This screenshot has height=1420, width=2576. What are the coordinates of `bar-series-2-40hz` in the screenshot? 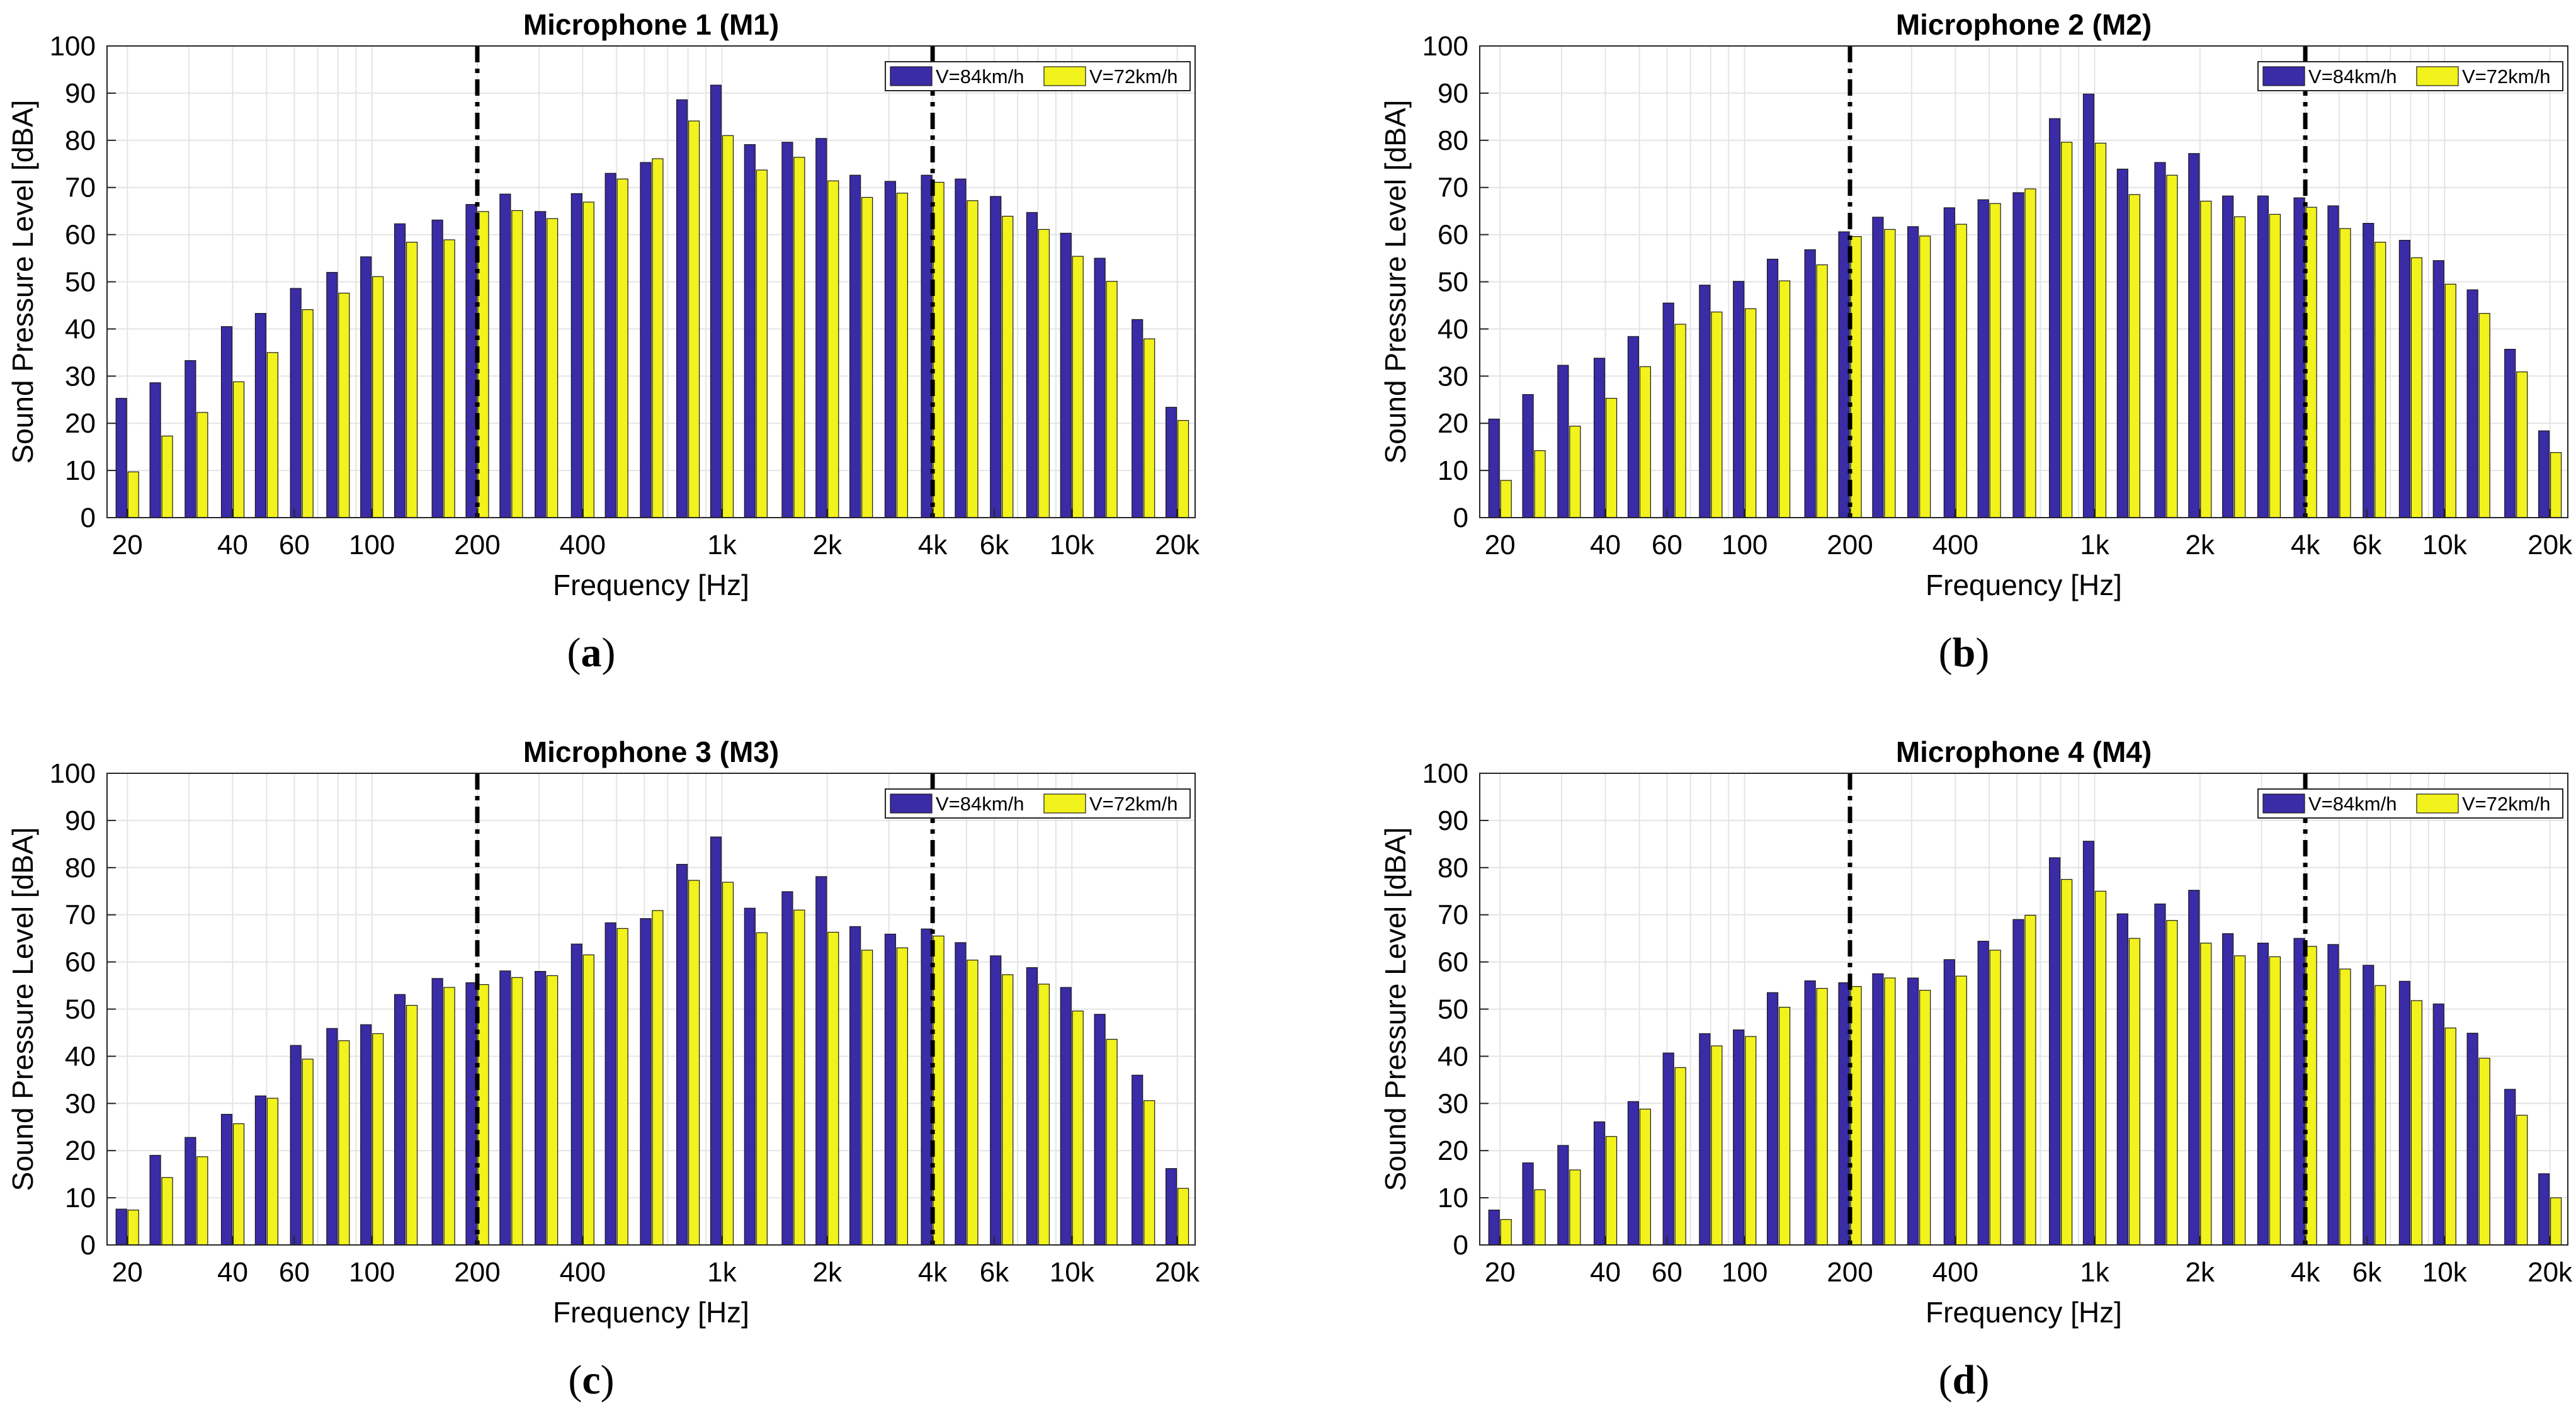 It's located at (1611, 458).